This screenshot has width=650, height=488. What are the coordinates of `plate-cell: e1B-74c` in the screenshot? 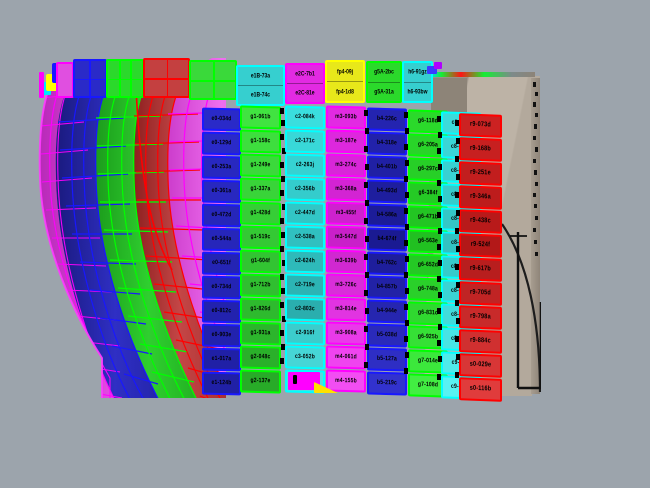 It's located at (260, 95).